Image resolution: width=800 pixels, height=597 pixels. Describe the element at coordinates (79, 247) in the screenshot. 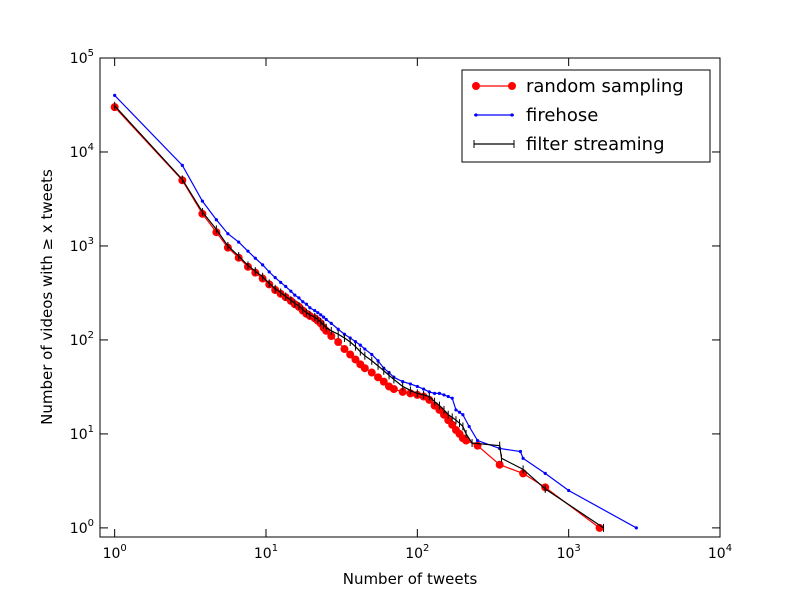

I see `y-tick-label-3-base: 10` at that location.